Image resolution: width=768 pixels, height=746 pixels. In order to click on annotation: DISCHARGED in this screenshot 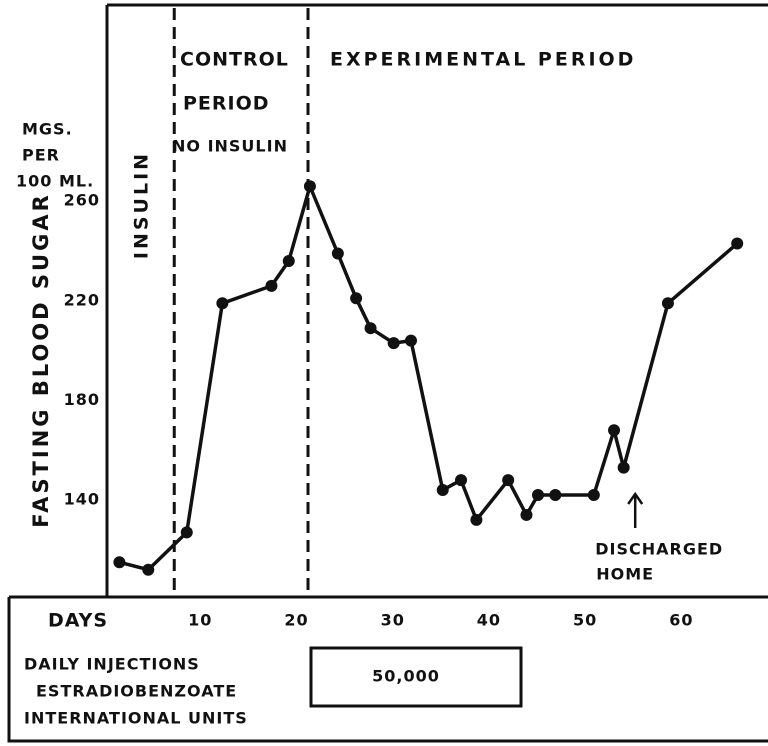, I will do `click(659, 549)`.